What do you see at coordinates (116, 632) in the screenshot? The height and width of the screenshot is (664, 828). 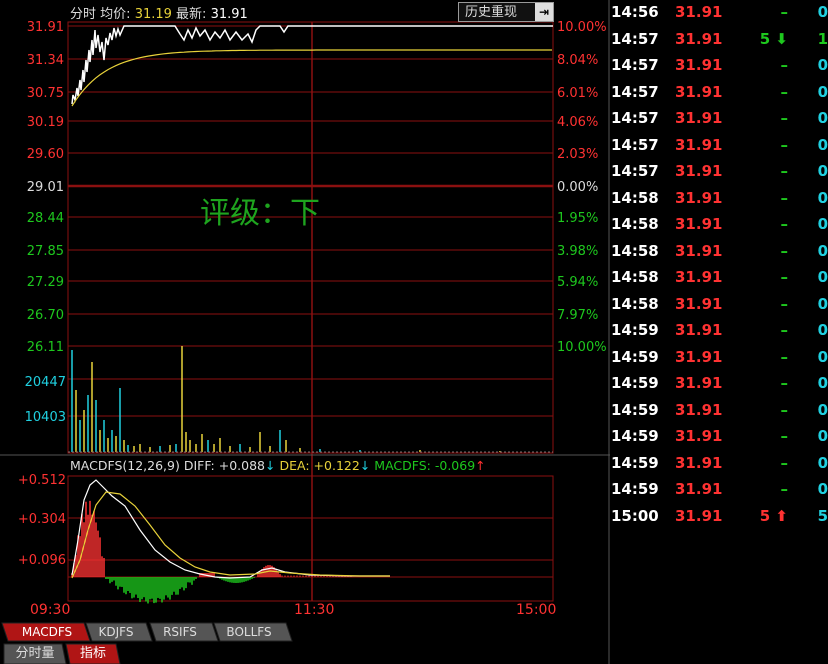 I see `tab-kdjfs: KDJFS` at bounding box center [116, 632].